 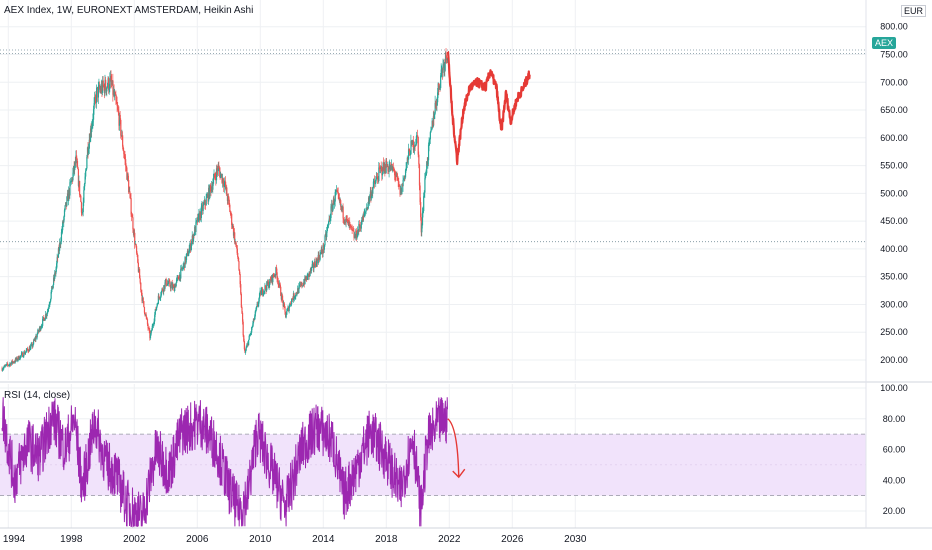 What do you see at coordinates (224, 462) in the screenshot?
I see `rsi-line` at bounding box center [224, 462].